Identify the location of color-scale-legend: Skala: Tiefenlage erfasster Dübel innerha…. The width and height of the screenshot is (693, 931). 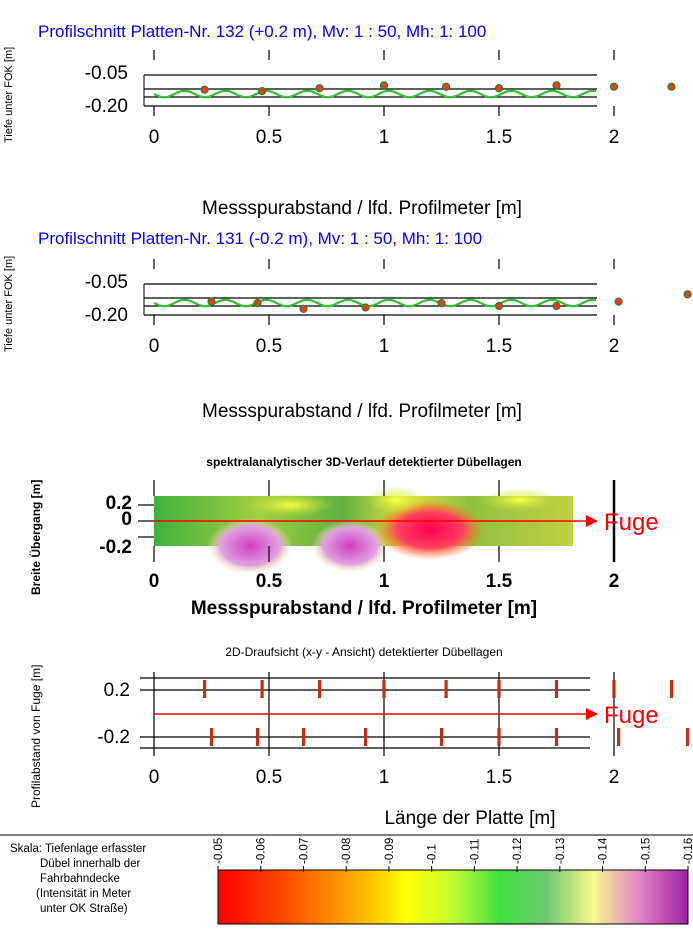
(351, 881).